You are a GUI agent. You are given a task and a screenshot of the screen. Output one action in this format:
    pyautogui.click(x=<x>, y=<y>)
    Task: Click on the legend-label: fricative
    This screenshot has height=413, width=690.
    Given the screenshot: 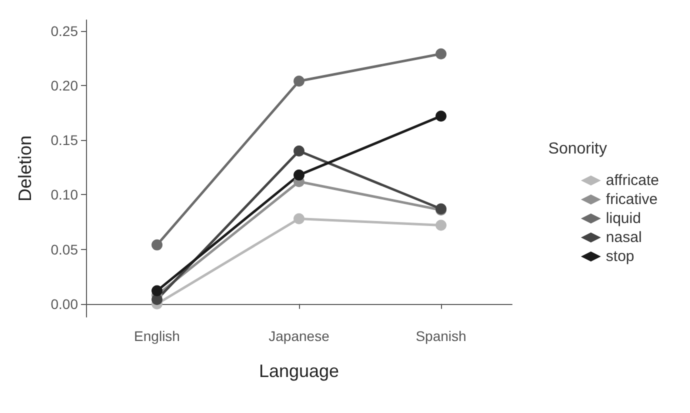 What is the action you would take?
    pyautogui.click(x=632, y=199)
    